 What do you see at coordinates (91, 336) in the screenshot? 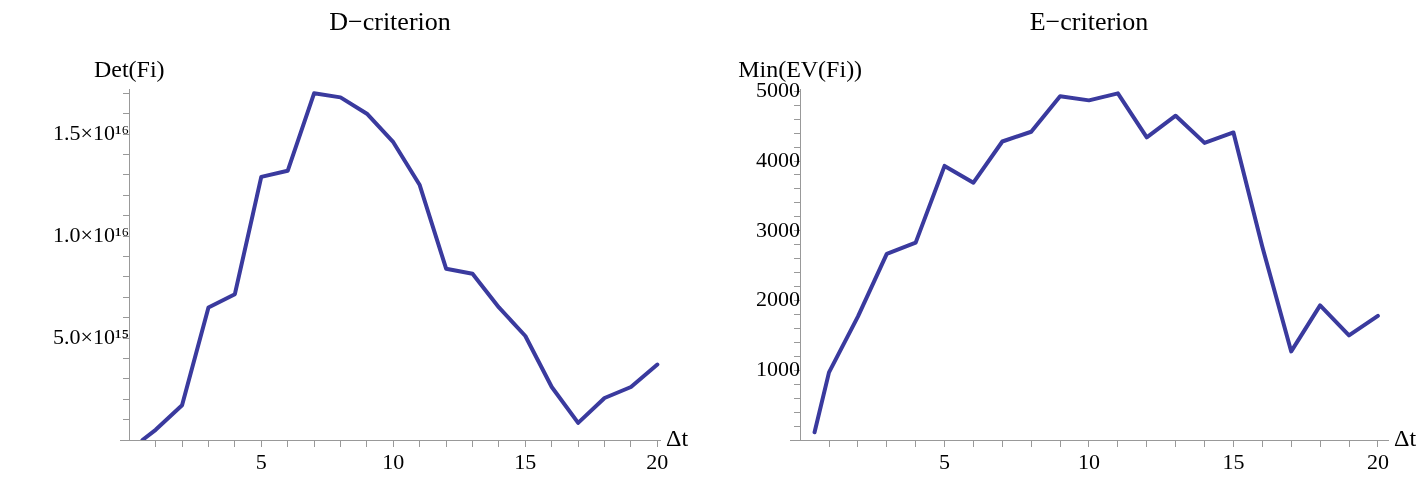
I see `y-tick-label: 5.0×10¹⁵` at bounding box center [91, 336].